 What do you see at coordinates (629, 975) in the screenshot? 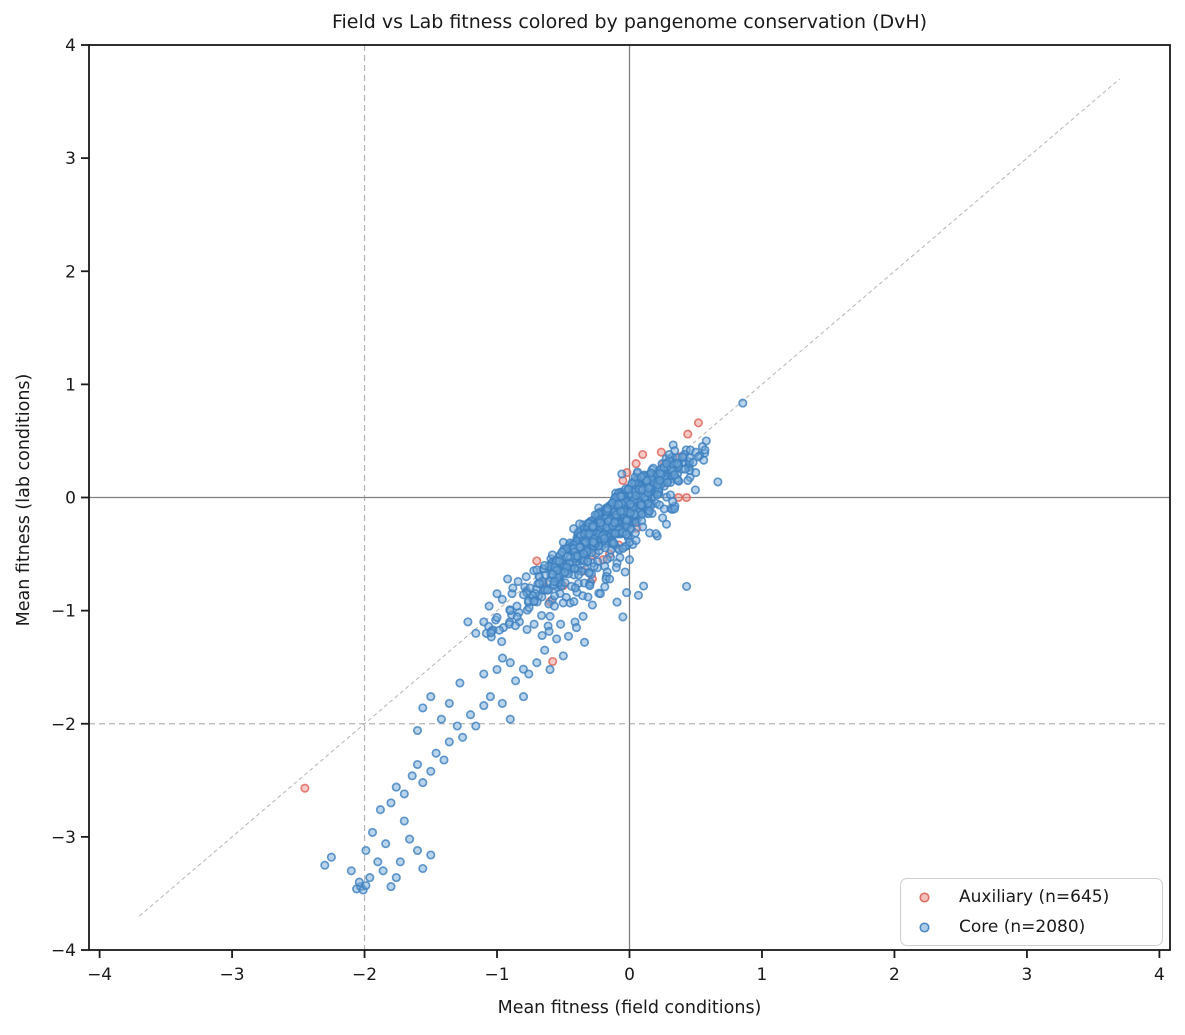
I see `x-tick-label: 0` at bounding box center [629, 975].